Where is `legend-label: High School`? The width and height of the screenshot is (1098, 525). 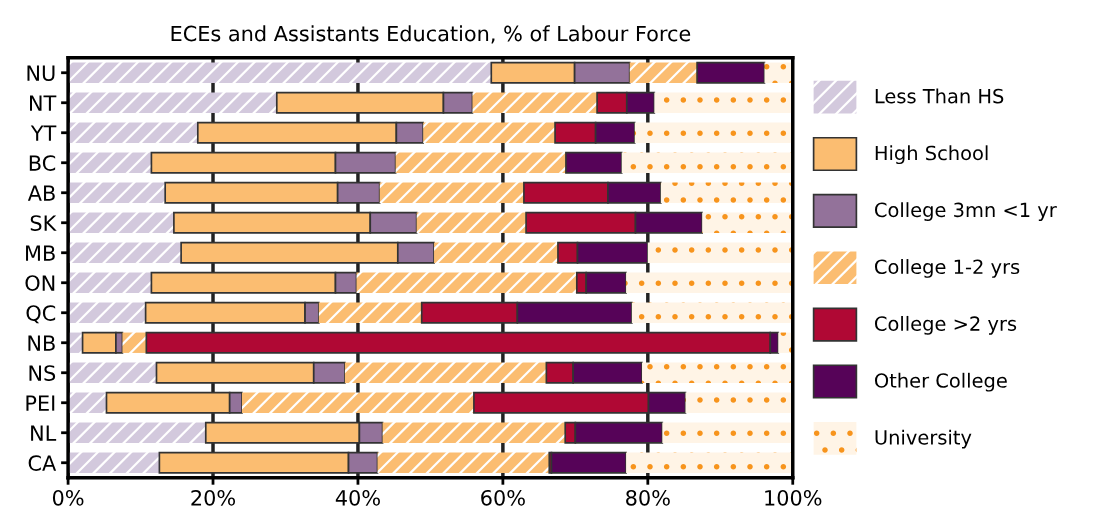 legend-label: High School is located at coordinates (931, 155).